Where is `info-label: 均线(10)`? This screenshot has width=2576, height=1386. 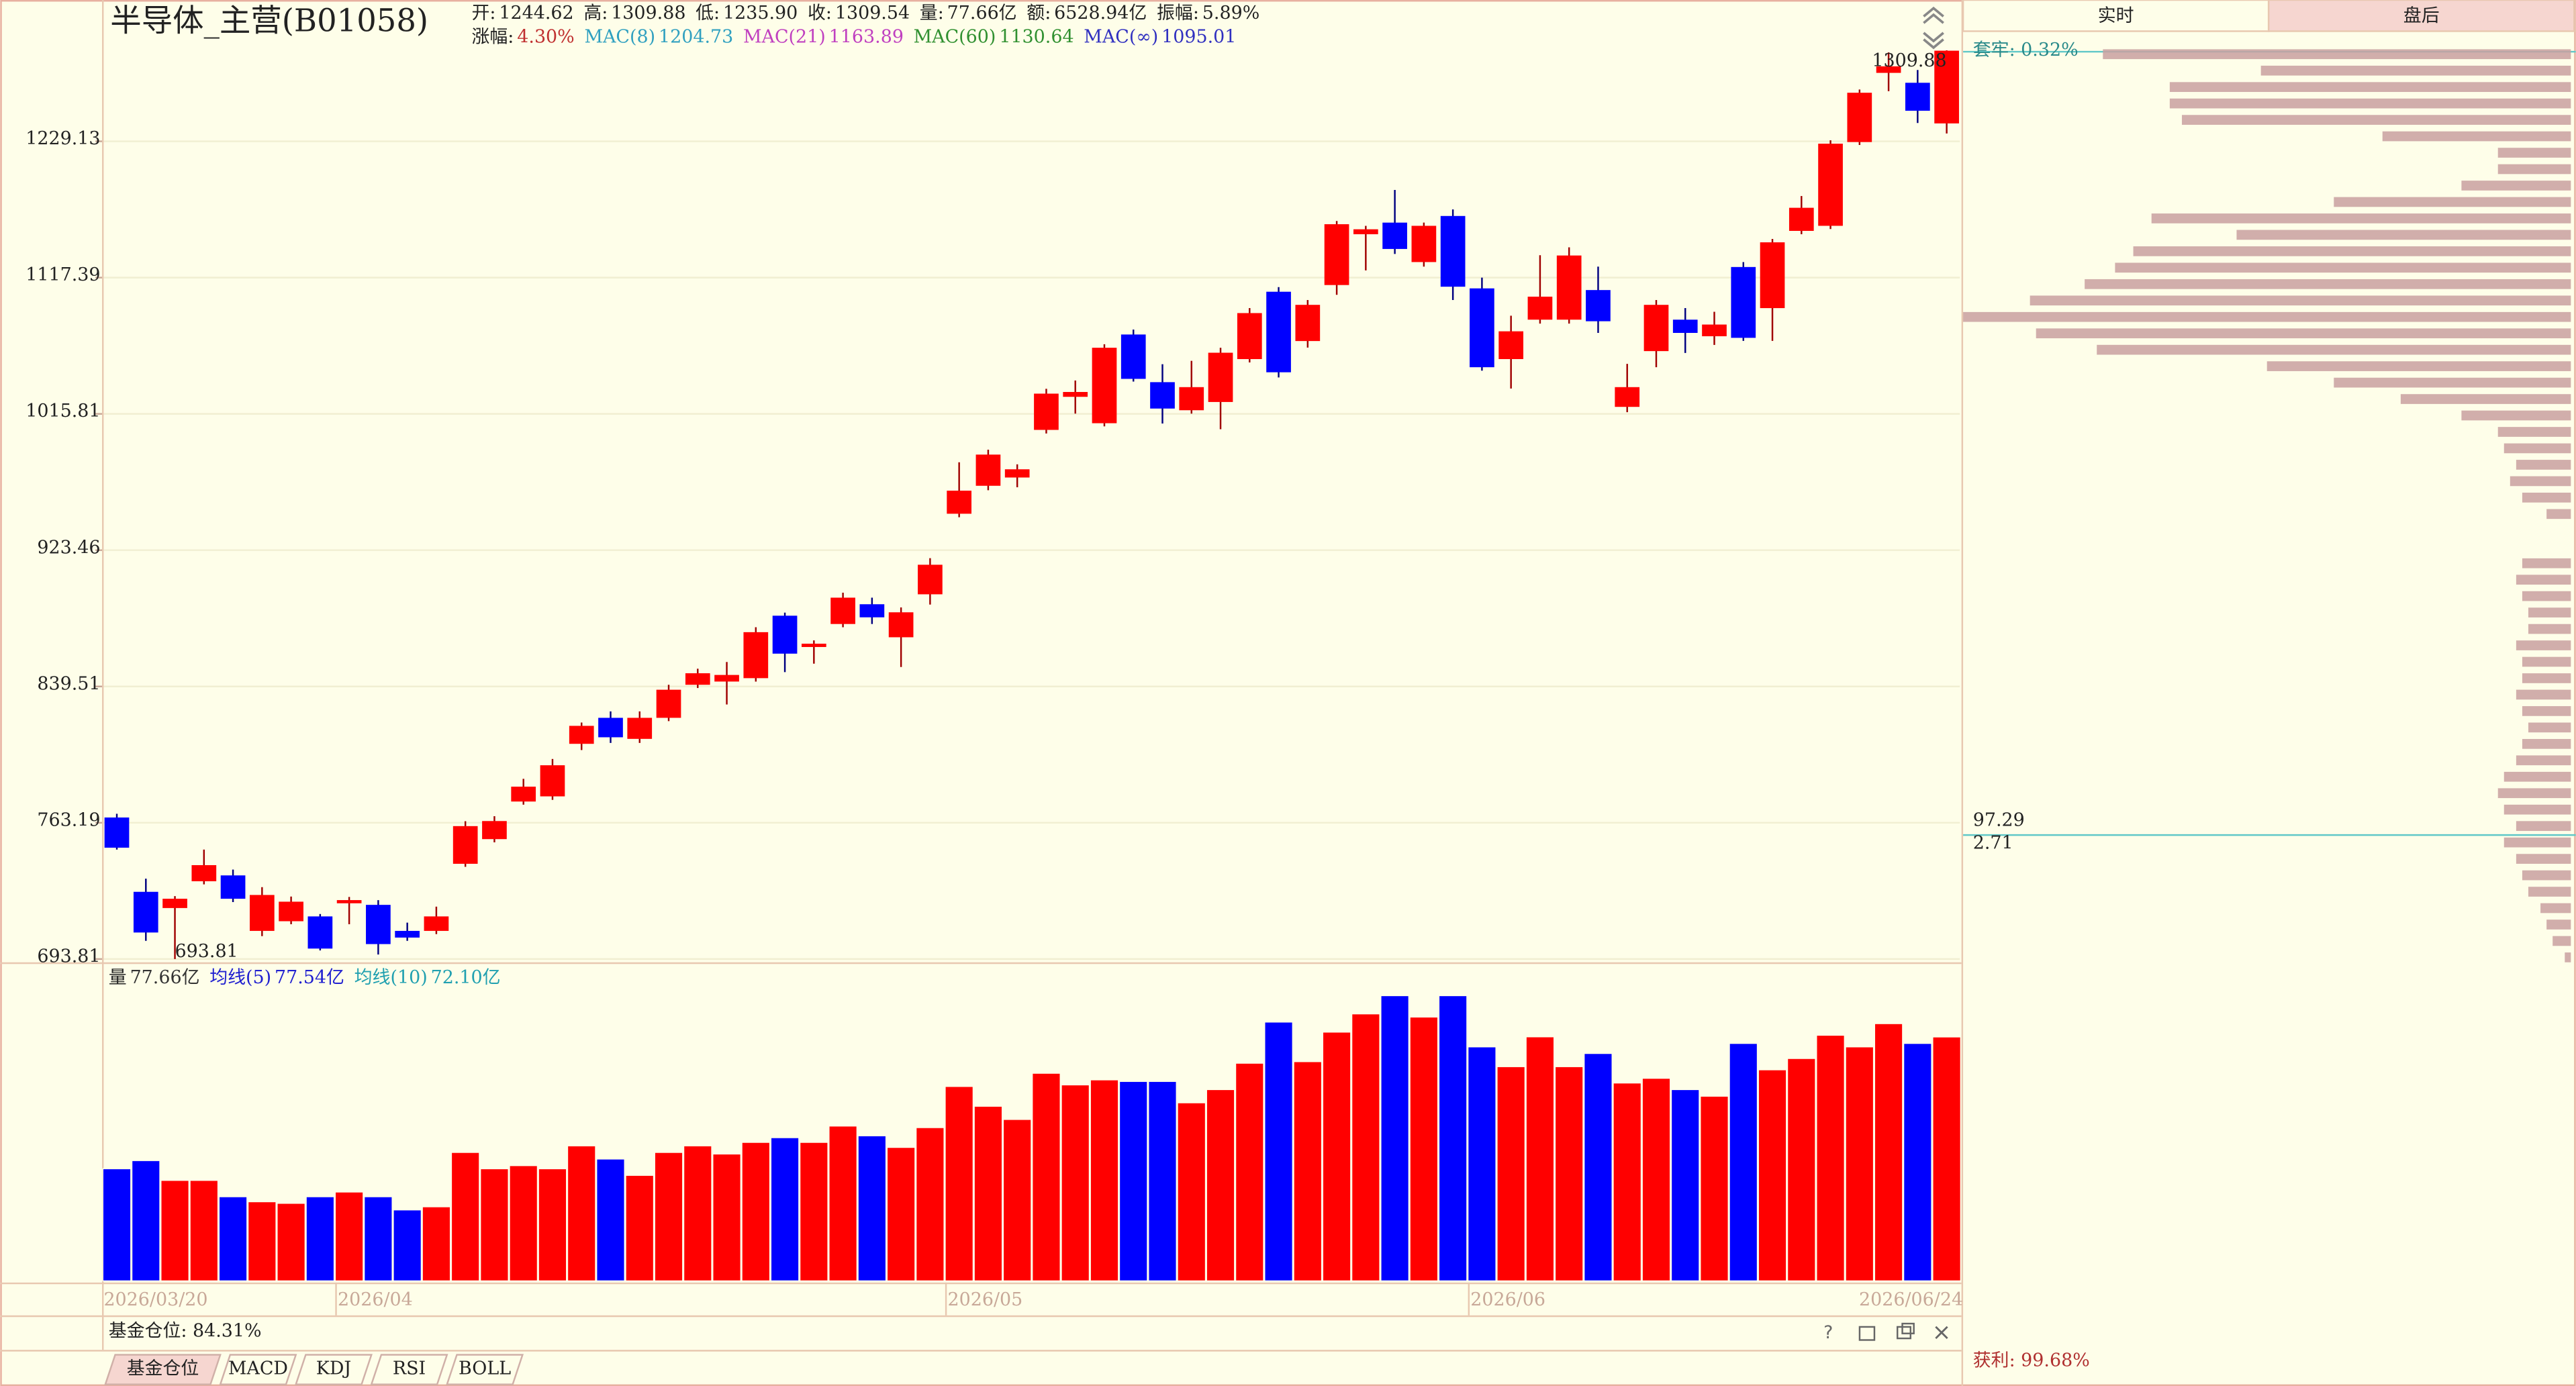
info-label: 均线(10) is located at coordinates (391, 977).